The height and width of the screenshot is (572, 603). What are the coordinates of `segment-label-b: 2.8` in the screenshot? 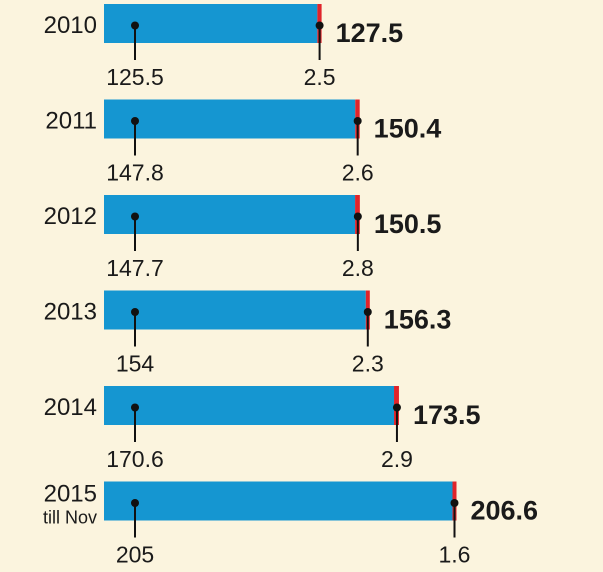 It's located at (358, 268).